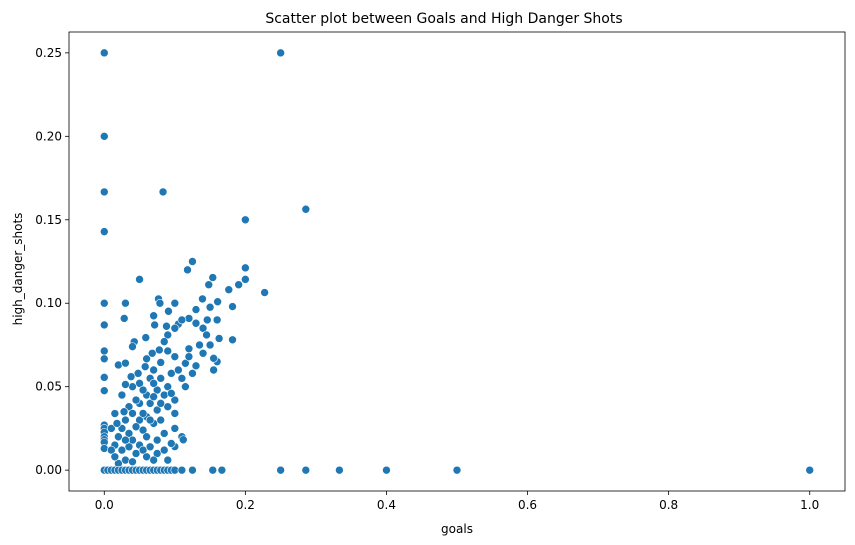 This screenshot has width=855, height=545. What do you see at coordinates (527, 505) in the screenshot?
I see `x-tick-label: 0.6` at bounding box center [527, 505].